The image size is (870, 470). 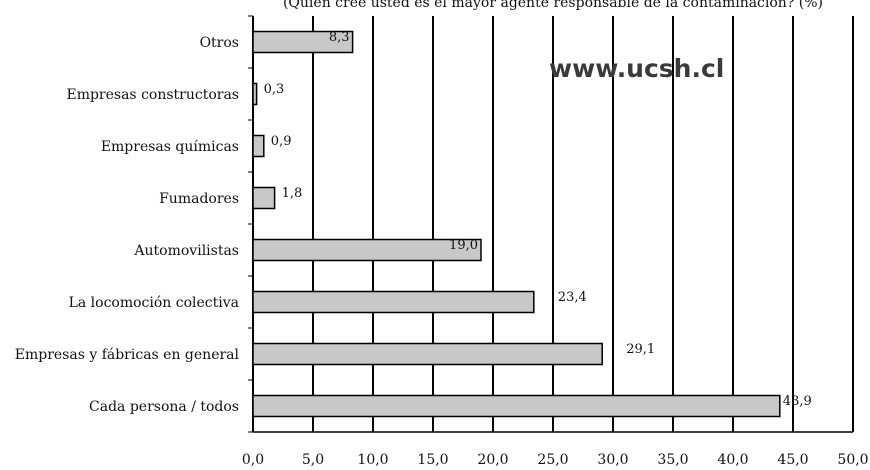 What do you see at coordinates (253, 460) in the screenshot?
I see `x-tick-label: 0,0` at bounding box center [253, 460].